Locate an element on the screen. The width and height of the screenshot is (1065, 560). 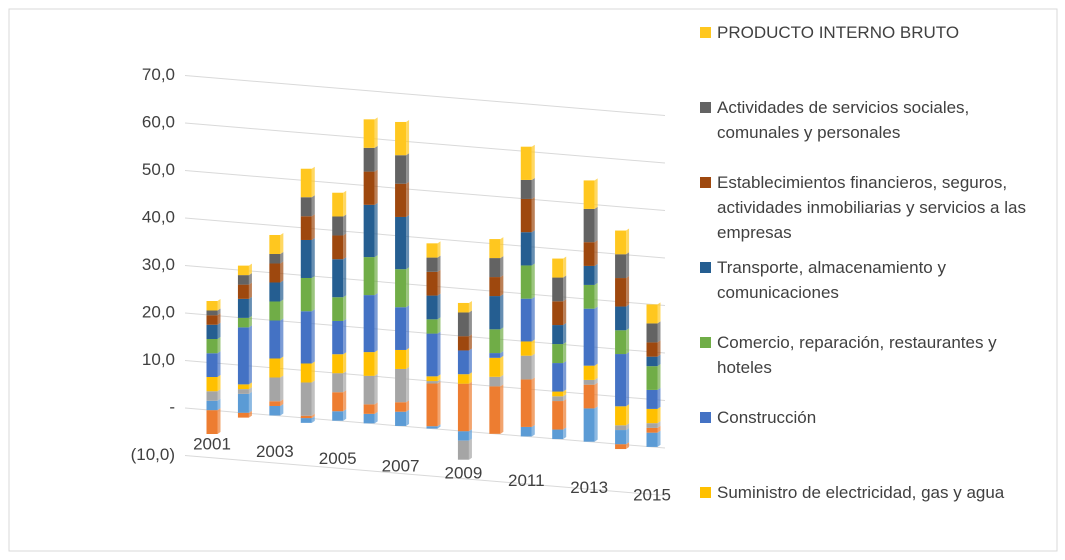
x-tick-label: 2013 is located at coordinates (589, 487).